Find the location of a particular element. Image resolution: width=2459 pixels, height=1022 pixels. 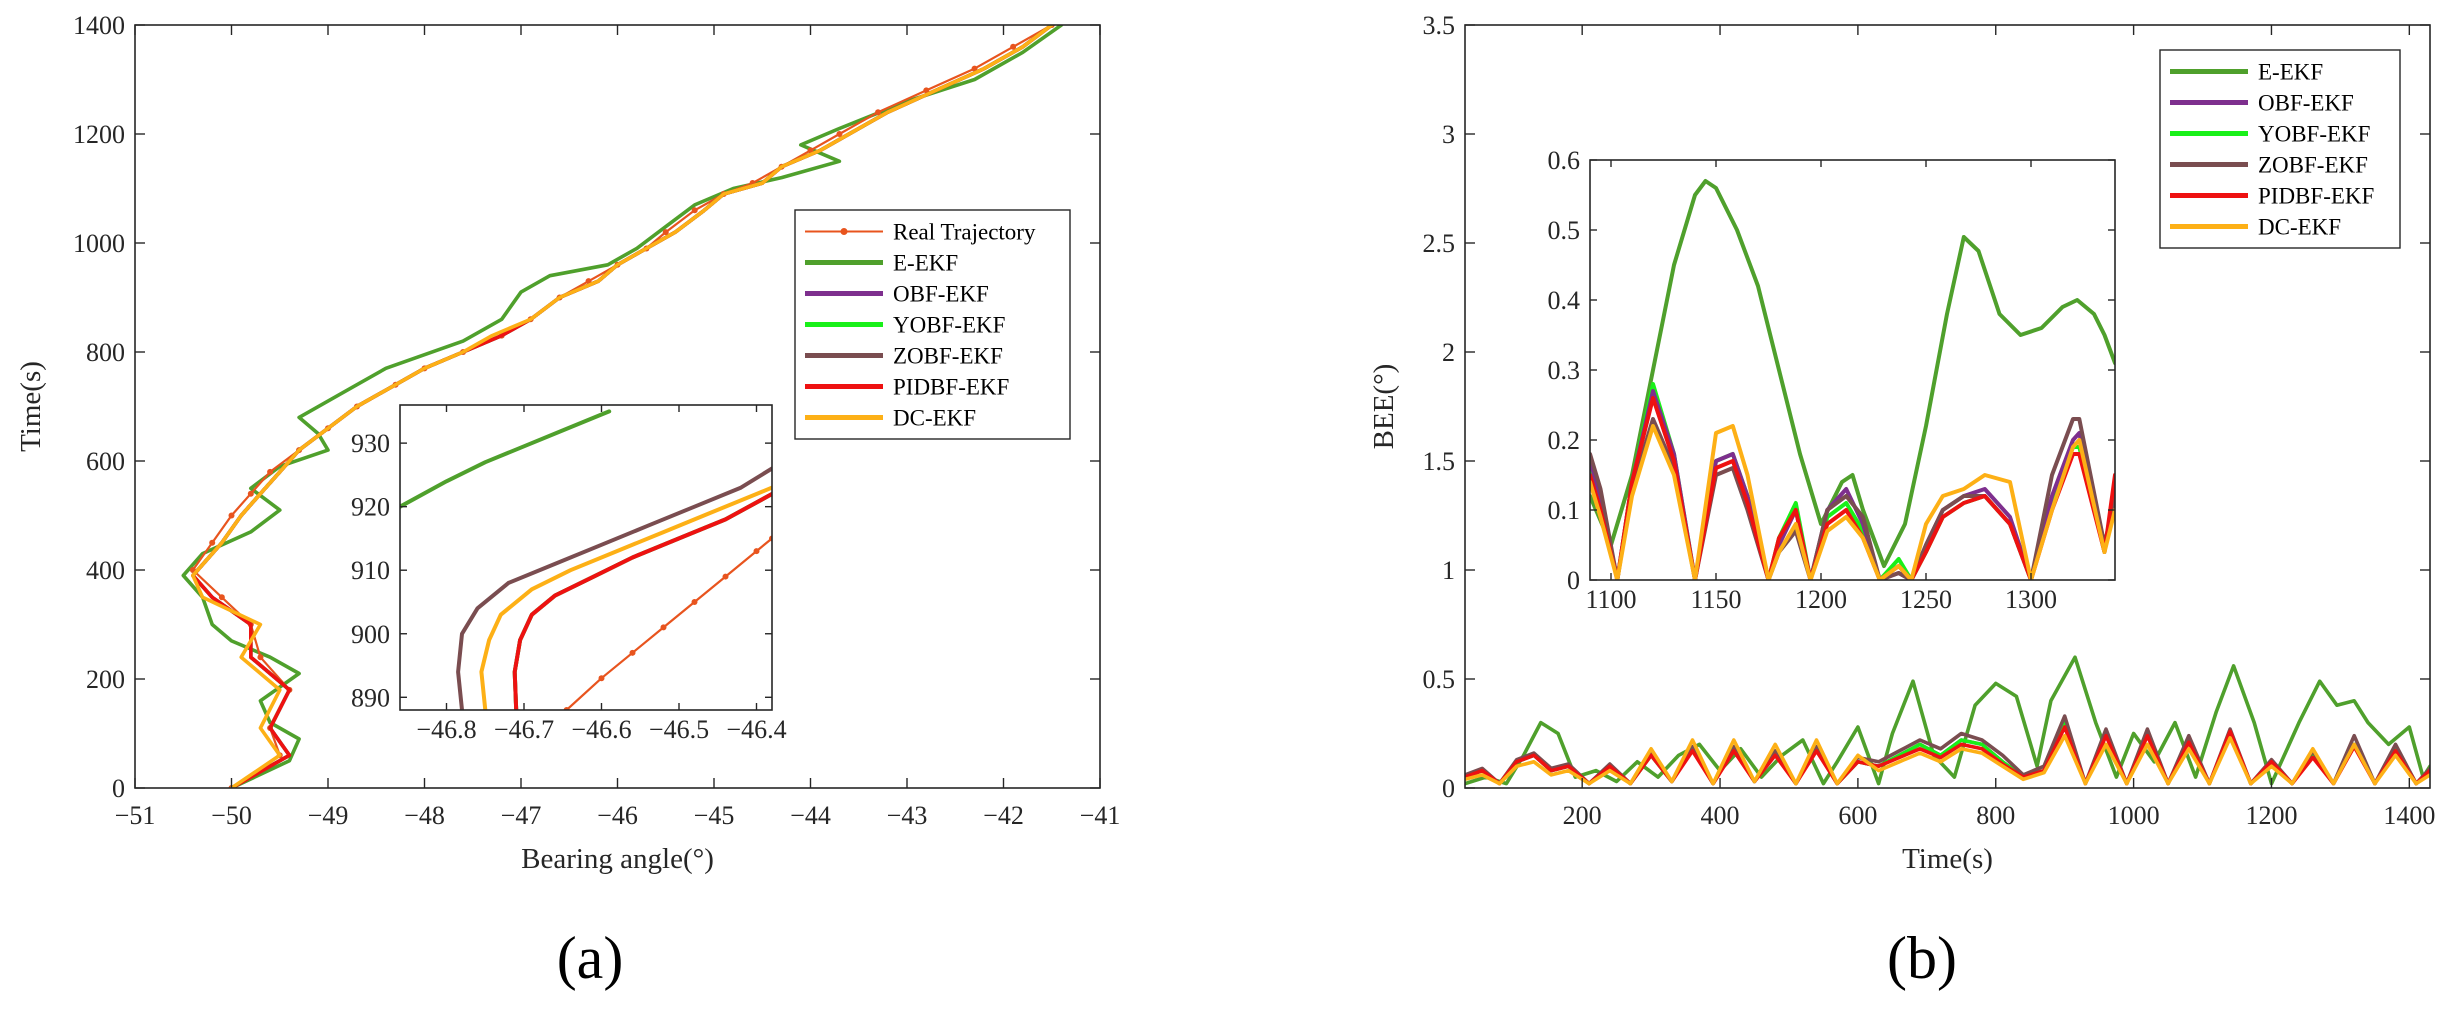

a-main-x-tick-label: −47 is located at coordinates (521, 815).